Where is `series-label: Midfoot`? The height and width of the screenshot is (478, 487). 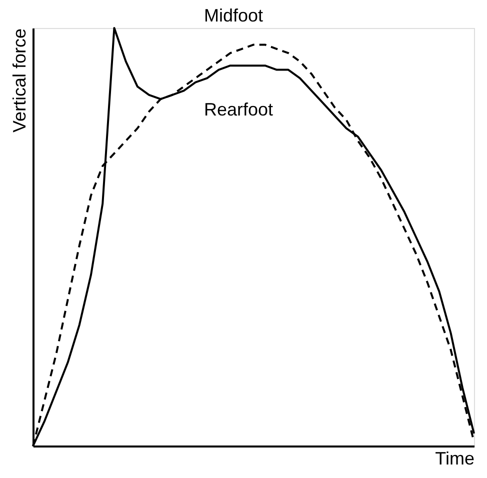 series-label: Midfoot is located at coordinates (234, 16).